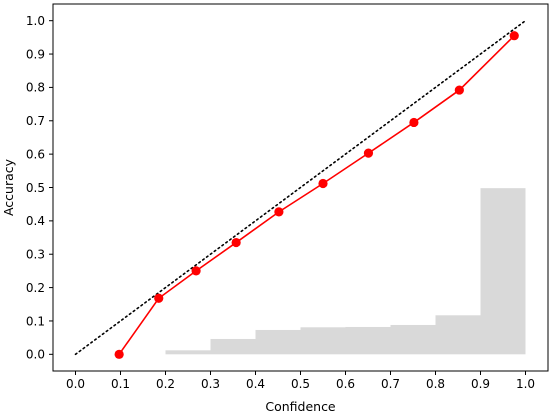 This screenshot has height=413, width=552. I want to click on y-tick-label: 0.9, so click(35, 54).